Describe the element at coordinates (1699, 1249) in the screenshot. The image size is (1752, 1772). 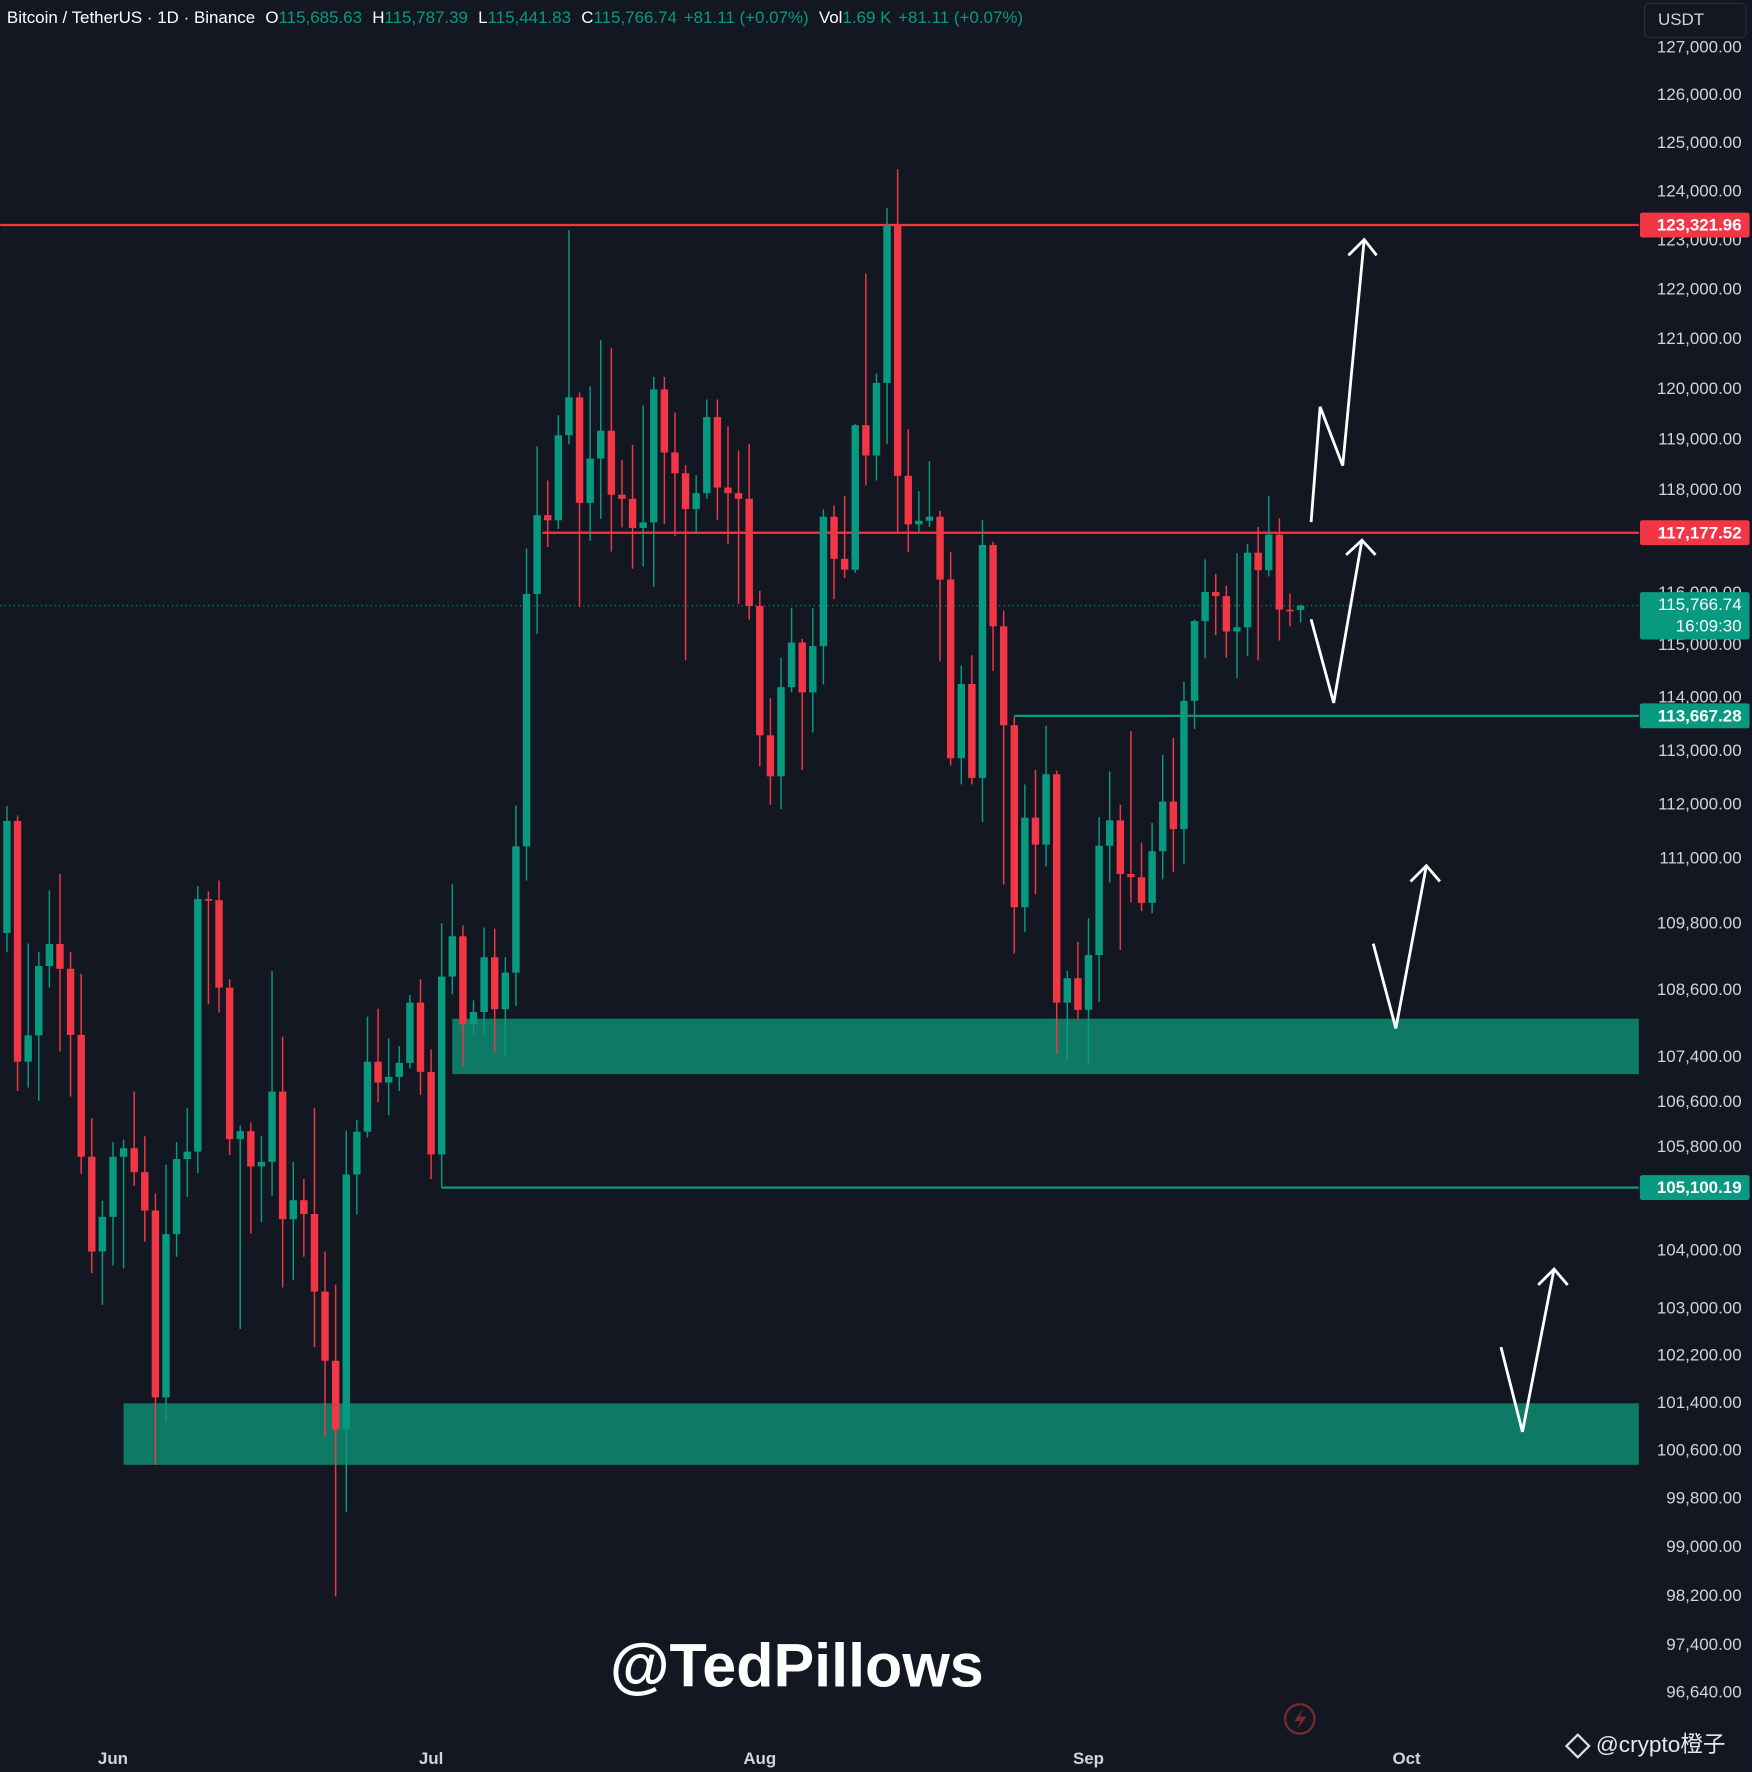
I see `y-tick-label: 104,000.00` at that location.